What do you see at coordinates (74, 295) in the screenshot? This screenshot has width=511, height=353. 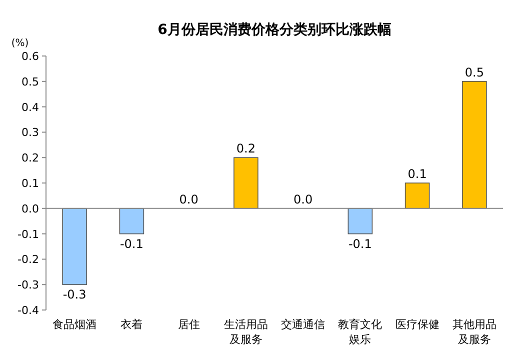 I see `data-label: -0.3` at bounding box center [74, 295].